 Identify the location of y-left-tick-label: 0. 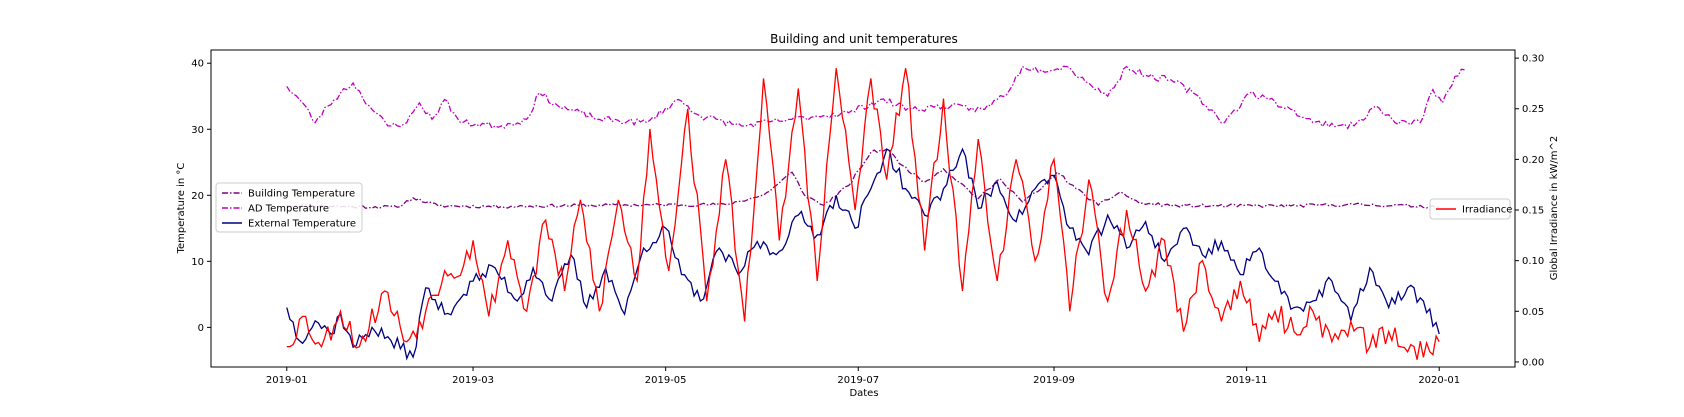
(201, 328).